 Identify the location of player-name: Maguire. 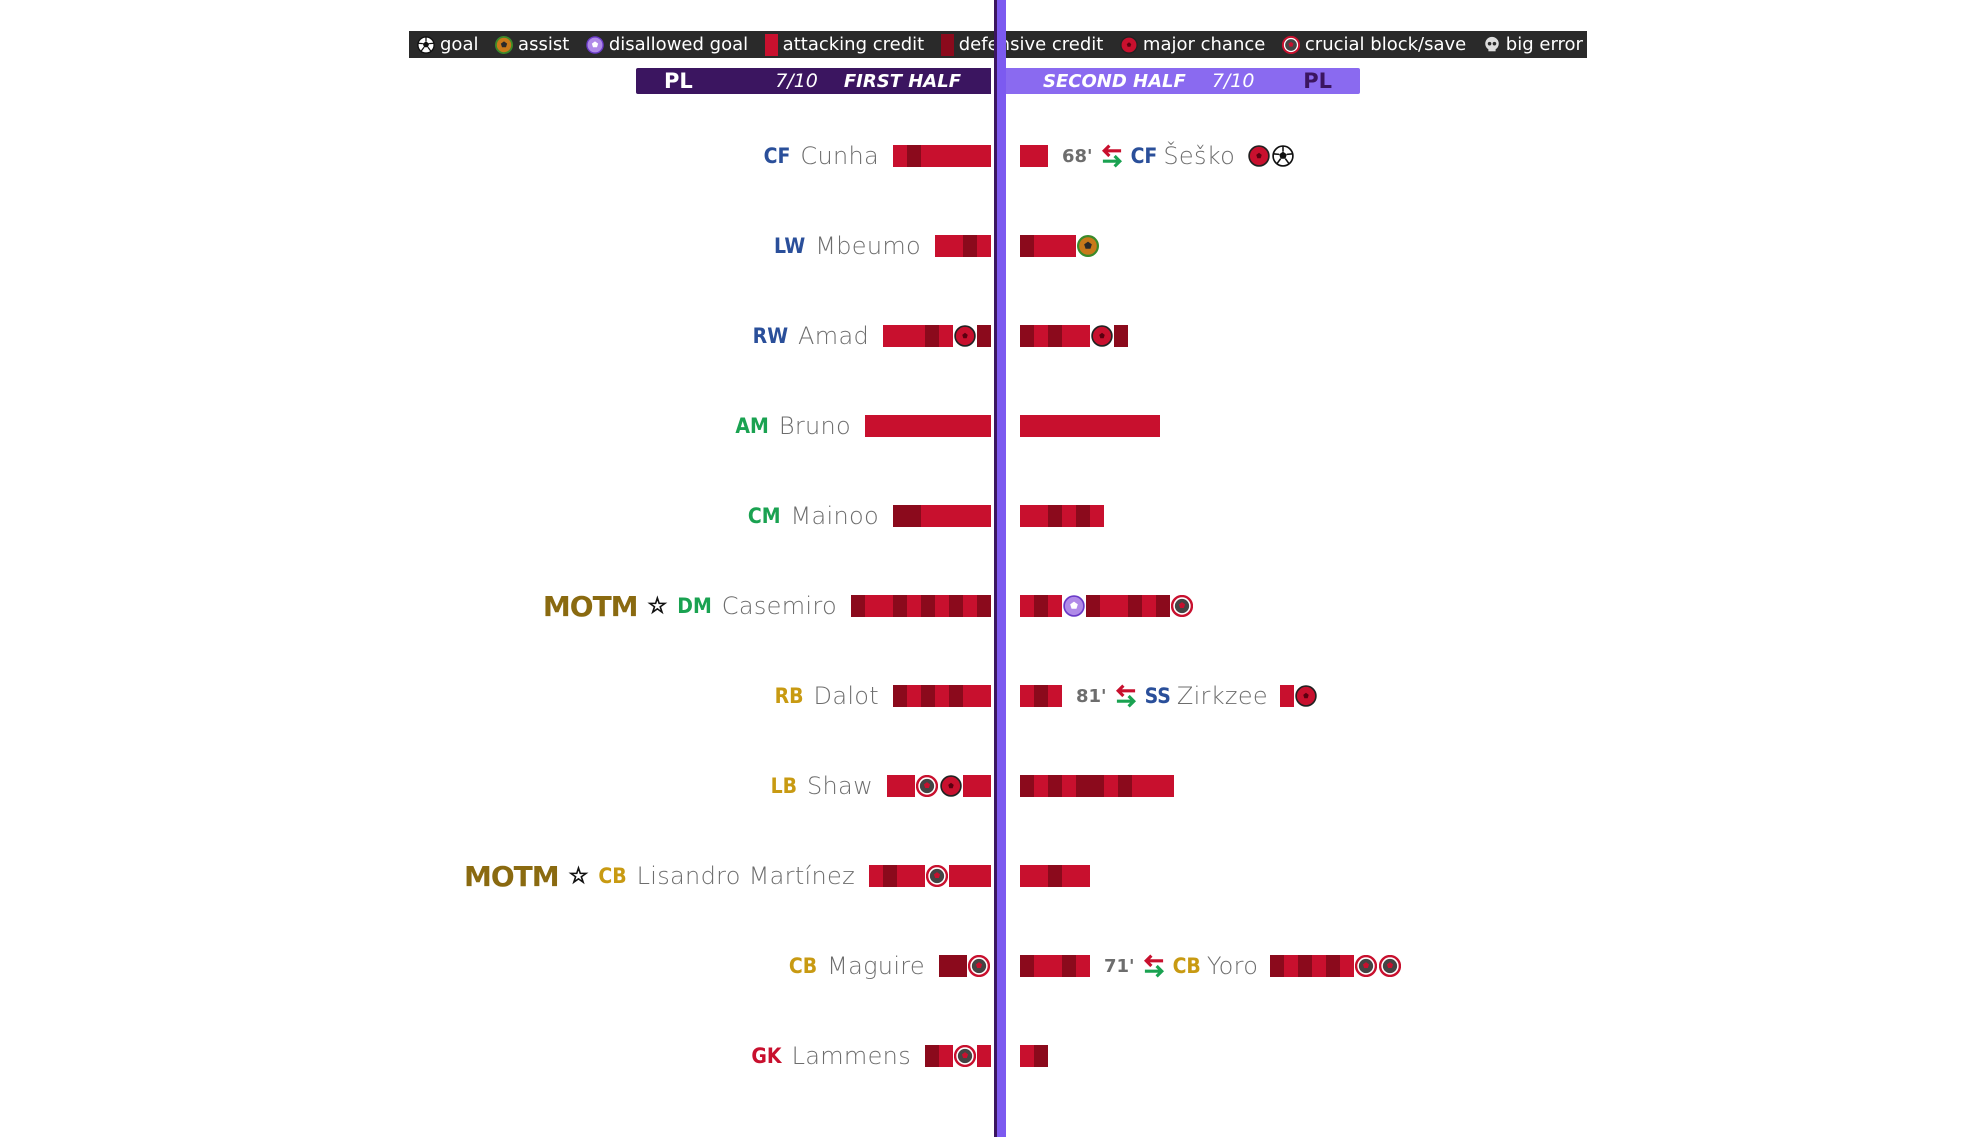
(876, 966).